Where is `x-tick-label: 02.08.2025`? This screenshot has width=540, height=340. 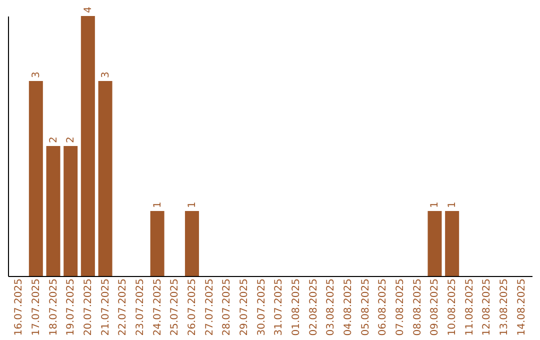
x-tick-label: 02.08.2025 is located at coordinates (314, 307).